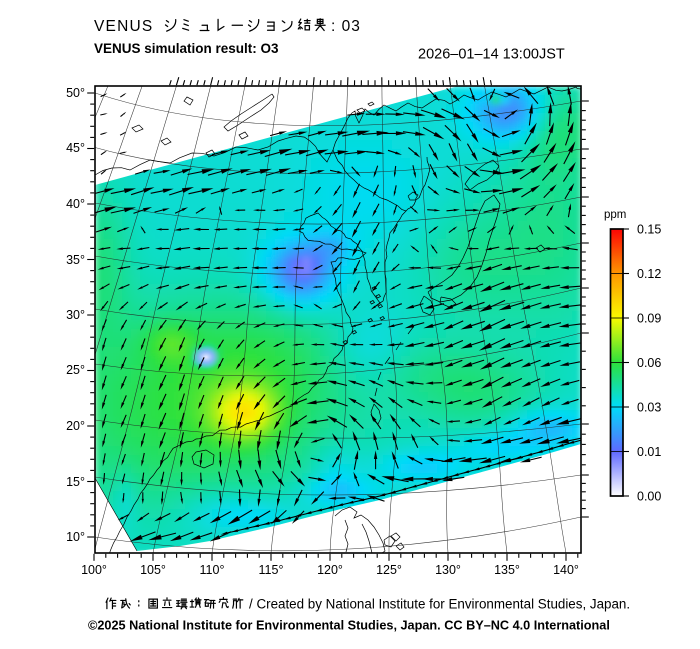 This screenshot has height=649, width=700. I want to click on svg-text: 130°, so click(448, 570).